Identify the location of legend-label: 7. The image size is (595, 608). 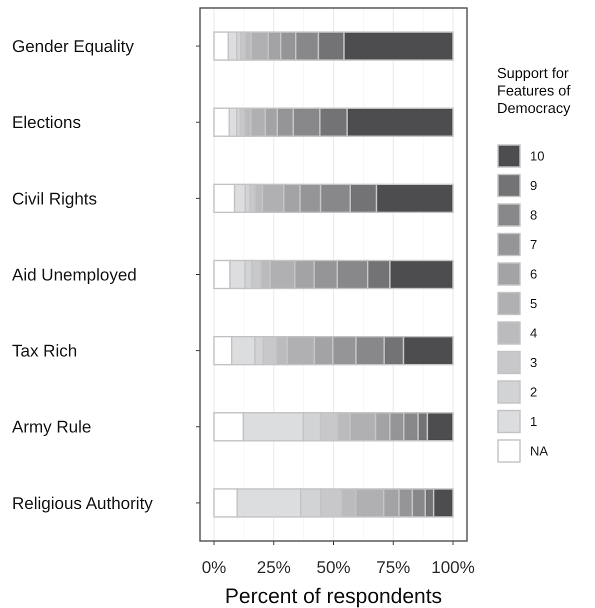
(534, 244).